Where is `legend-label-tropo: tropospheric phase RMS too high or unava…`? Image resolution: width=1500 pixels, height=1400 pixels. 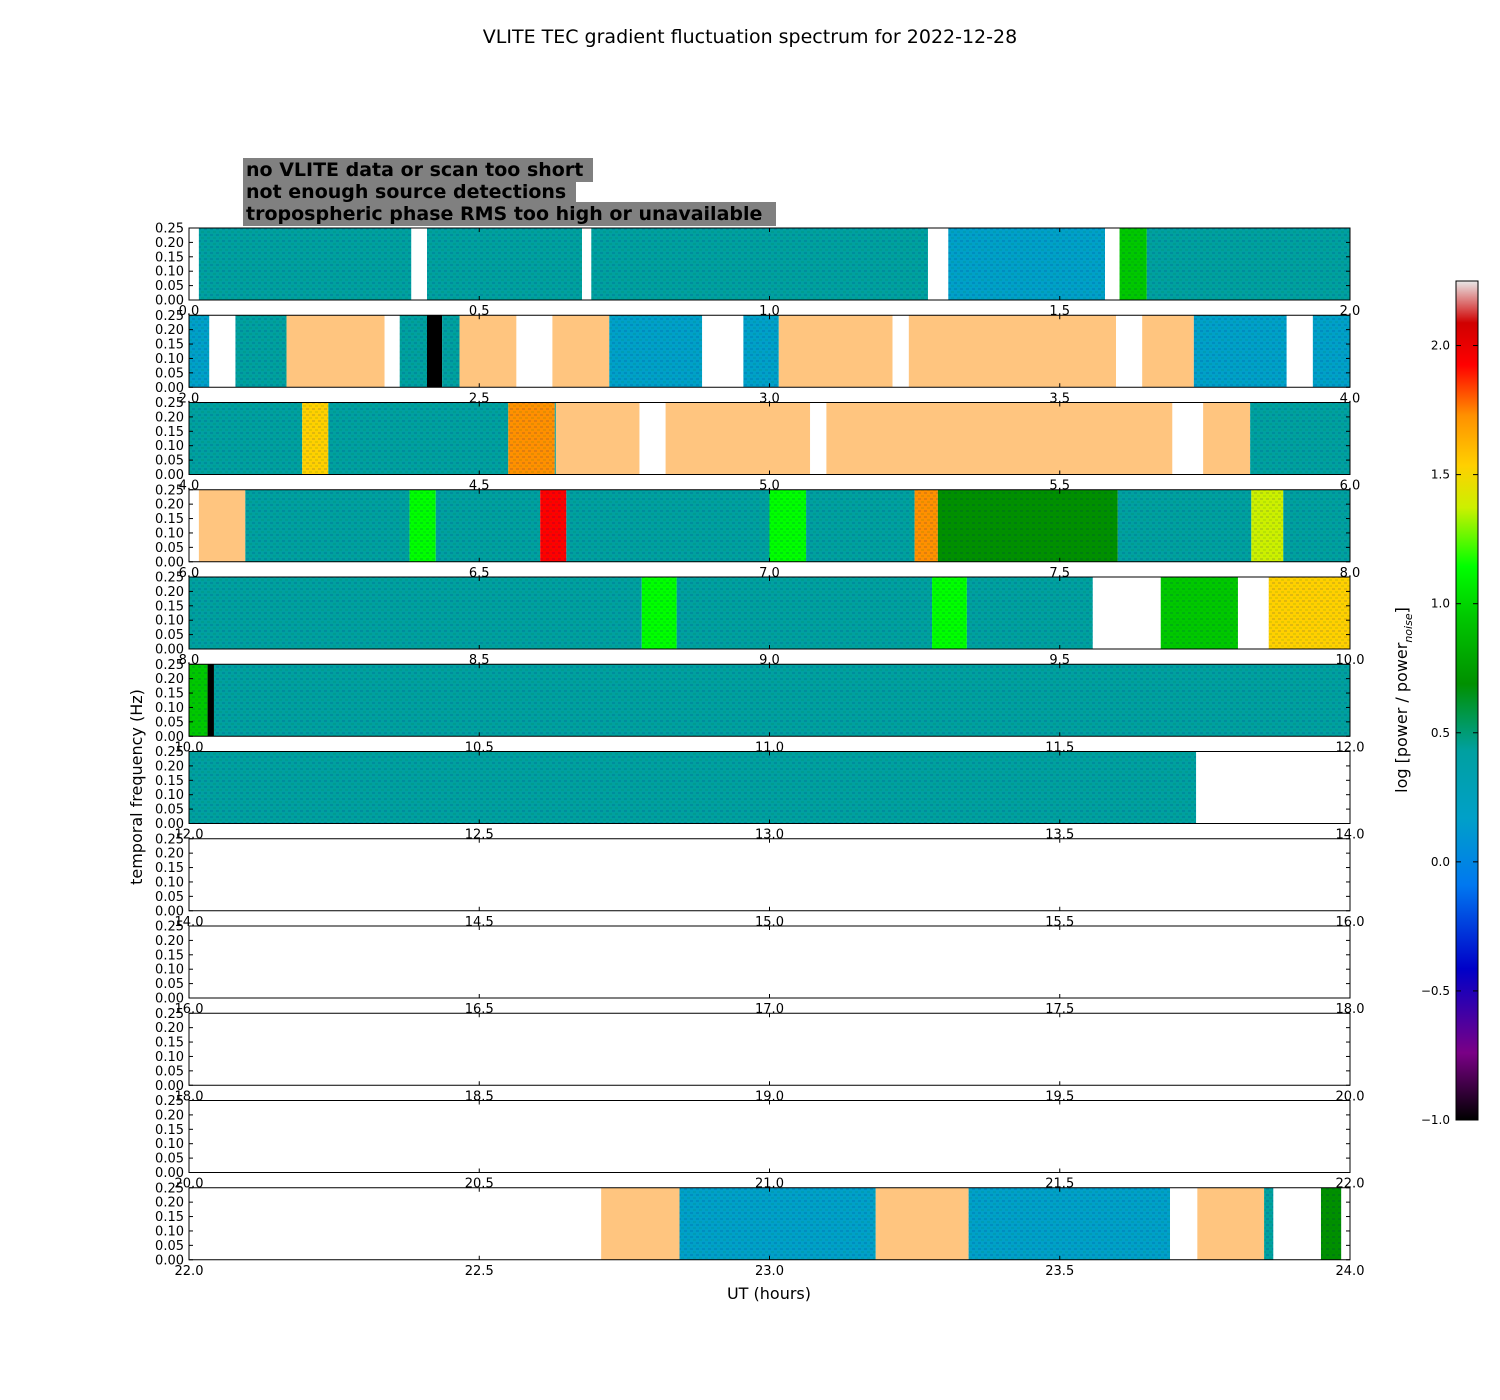 legend-label-tropo: tropospheric phase RMS too high or unava… is located at coordinates (504, 214).